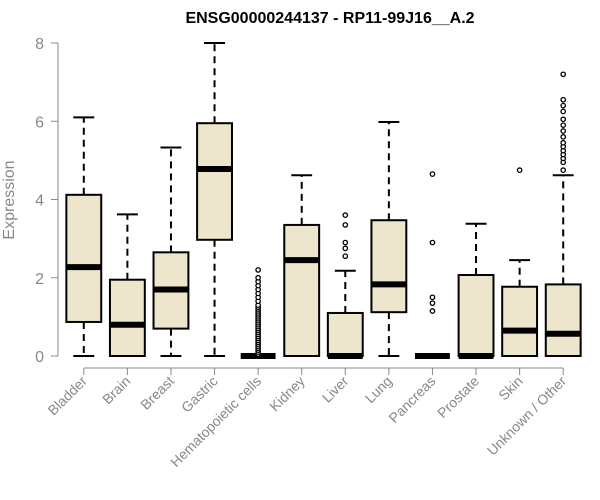  Describe the element at coordinates (39, 279) in the screenshot. I see `y-tick-label: 2` at that location.